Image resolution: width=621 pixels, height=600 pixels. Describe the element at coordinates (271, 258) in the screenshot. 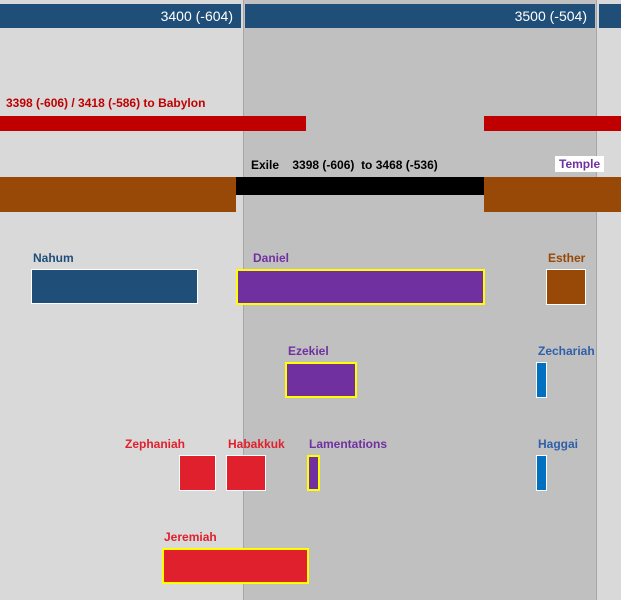

I see `book-label-daniel: Daniel` at that location.